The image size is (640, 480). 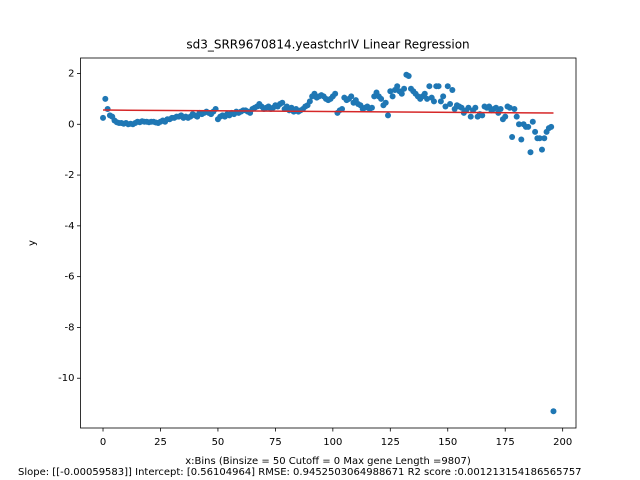 I want to click on x-tick-label: 100, so click(x=332, y=442).